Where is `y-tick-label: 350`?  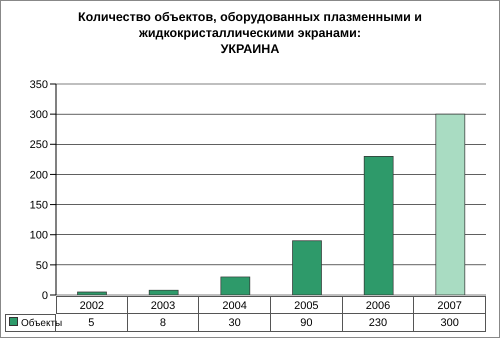
y-tick-label: 350 is located at coordinates (39, 84).